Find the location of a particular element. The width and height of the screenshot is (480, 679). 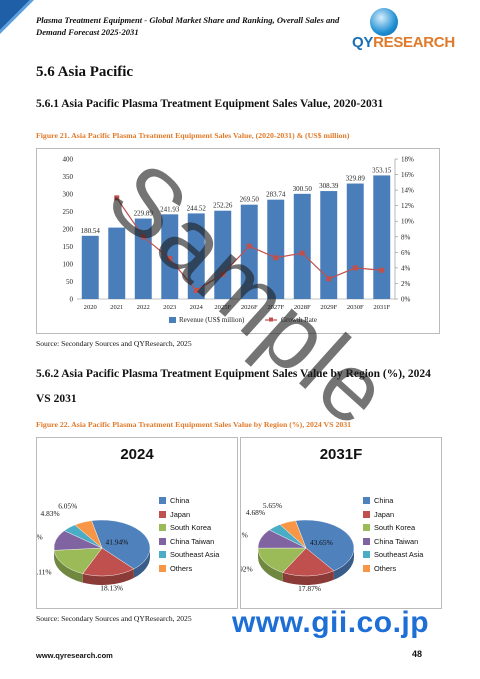

x-tick-label: 2024 is located at coordinates (197, 307).